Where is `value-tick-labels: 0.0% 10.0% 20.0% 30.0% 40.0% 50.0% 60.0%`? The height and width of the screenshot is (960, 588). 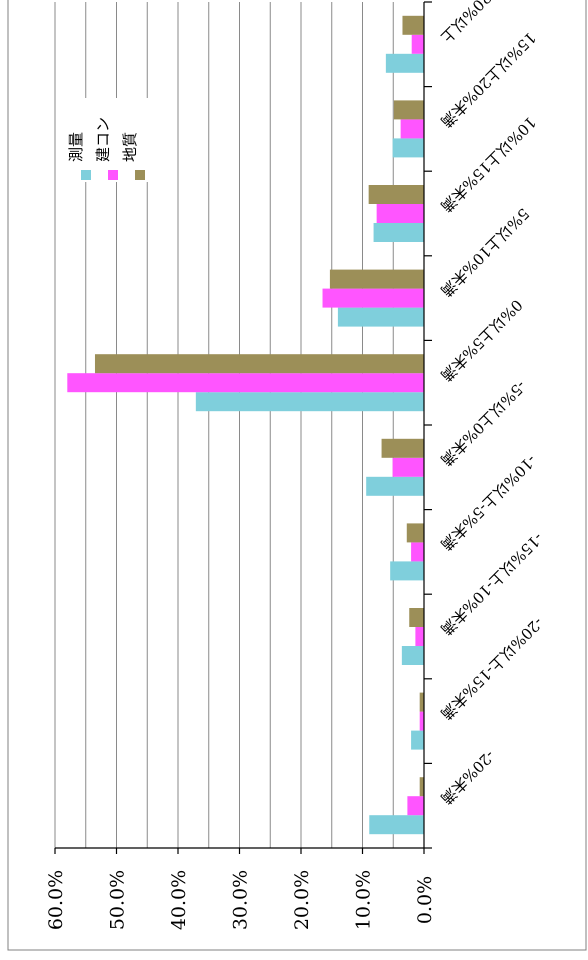 value-tick-labels: 0.0% 10.0% 20.0% 30.0% 40.0% 50.0% 60.0% is located at coordinates (240, 900).